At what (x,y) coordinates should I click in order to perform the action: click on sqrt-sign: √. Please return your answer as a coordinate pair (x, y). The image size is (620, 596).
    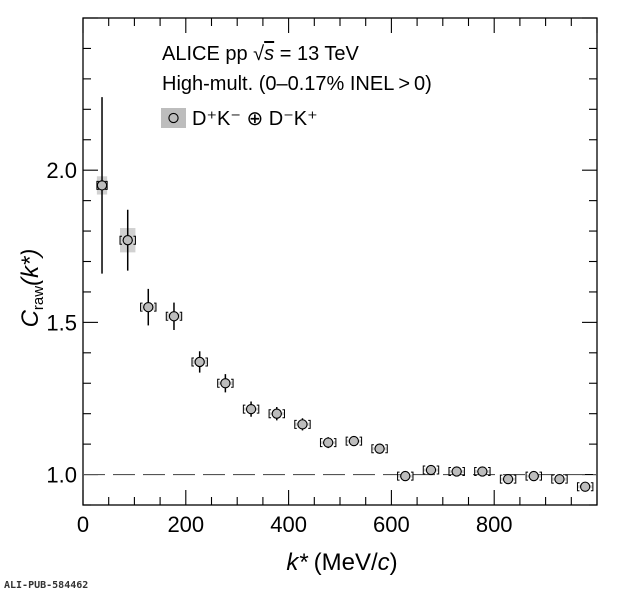
    Looking at the image, I should click on (258, 54).